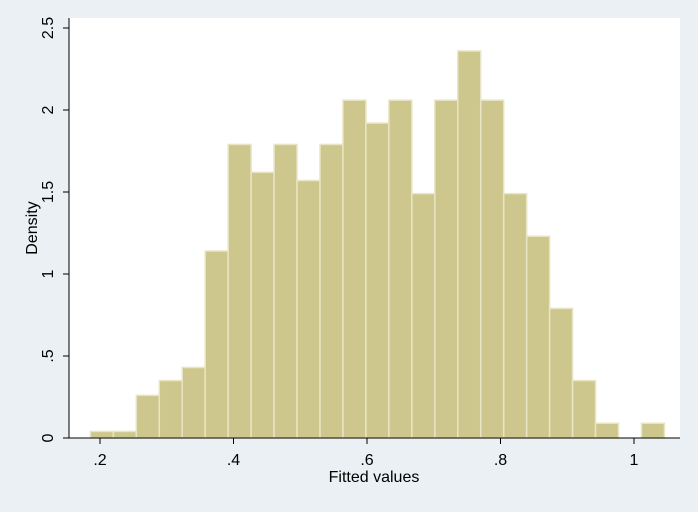 Image resolution: width=698 pixels, height=512 pixels. I want to click on y-ticks-group: 0 .5 1 1.5 2 2.5, so click(54, 229).